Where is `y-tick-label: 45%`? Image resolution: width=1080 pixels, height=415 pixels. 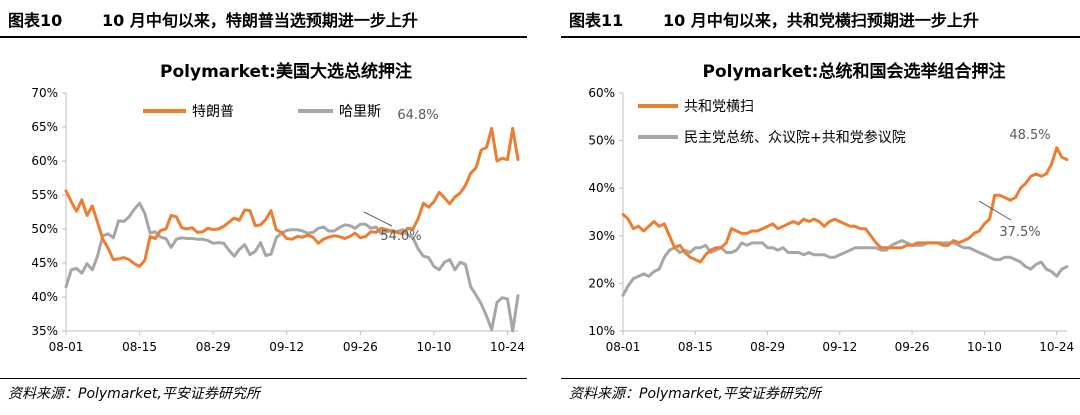 y-tick-label: 45% is located at coordinates (44, 263).